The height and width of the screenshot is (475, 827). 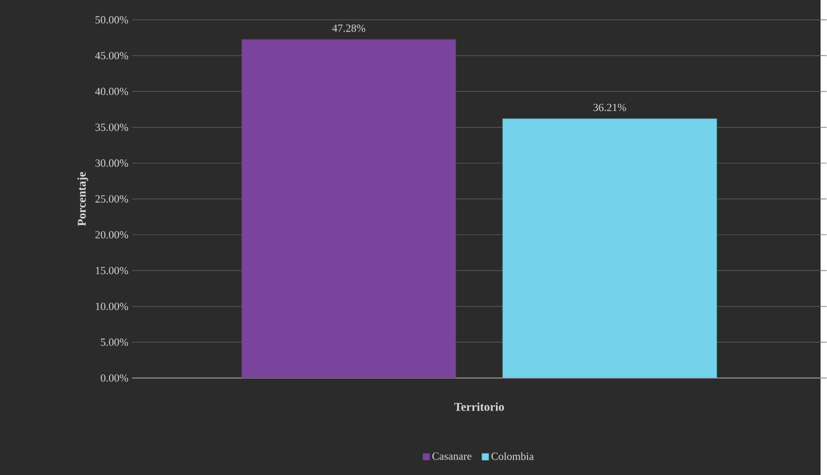 What do you see at coordinates (111, 127) in the screenshot?
I see `y-tick-label: 35.00%` at bounding box center [111, 127].